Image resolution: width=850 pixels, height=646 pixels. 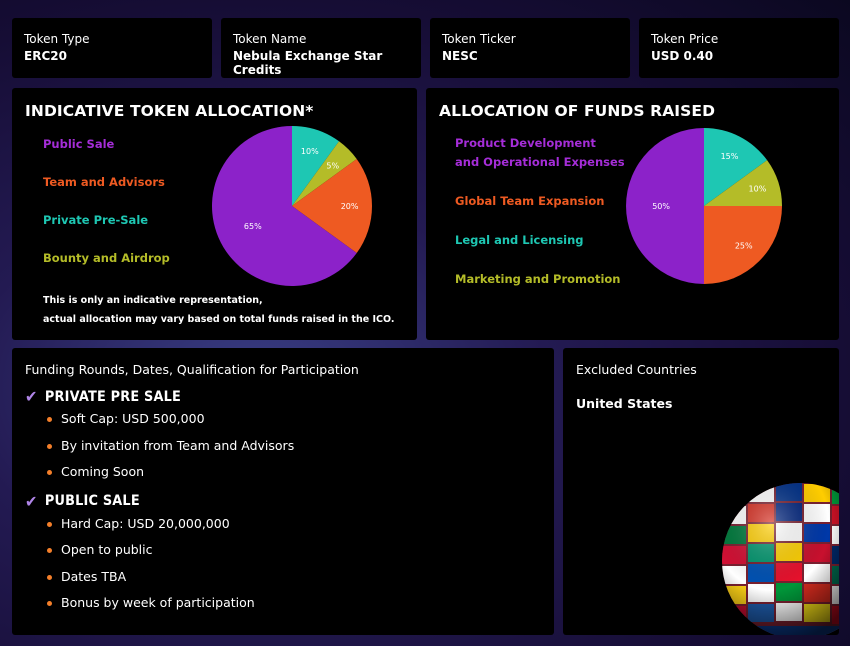 I want to click on pie-slice-label: 50%, so click(x=661, y=206).